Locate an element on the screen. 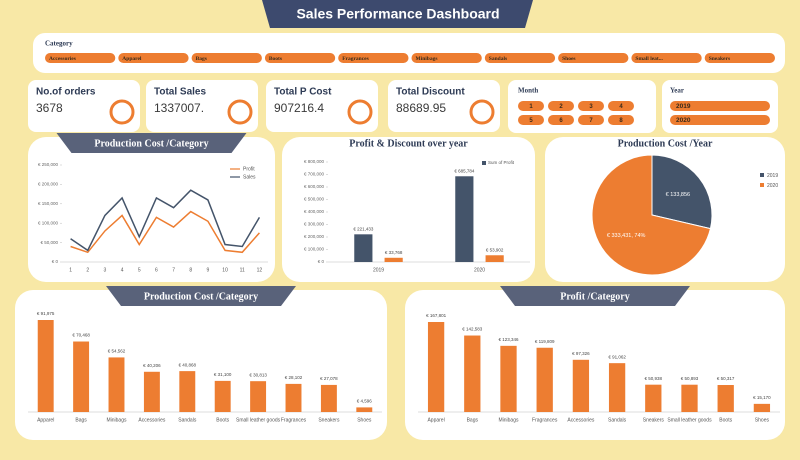  slicer-item: 8 is located at coordinates (621, 121).